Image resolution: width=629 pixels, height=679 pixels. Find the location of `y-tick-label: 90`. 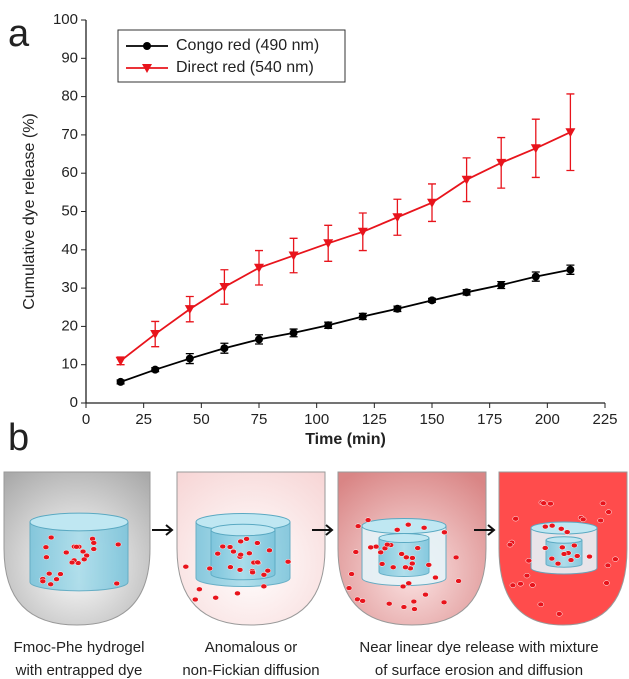

y-tick-label: 90 is located at coordinates (69, 57).